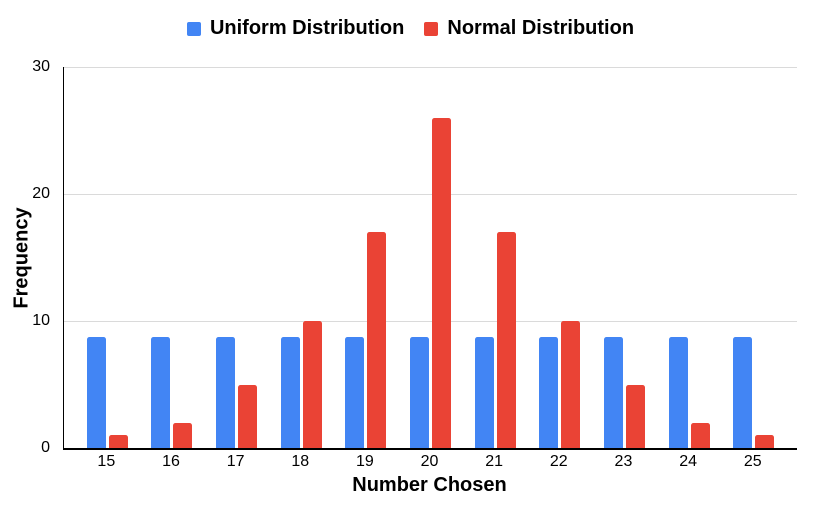  Describe the element at coordinates (25, 257) in the screenshot. I see `y-axis-labels: 0 10 20 30` at that location.